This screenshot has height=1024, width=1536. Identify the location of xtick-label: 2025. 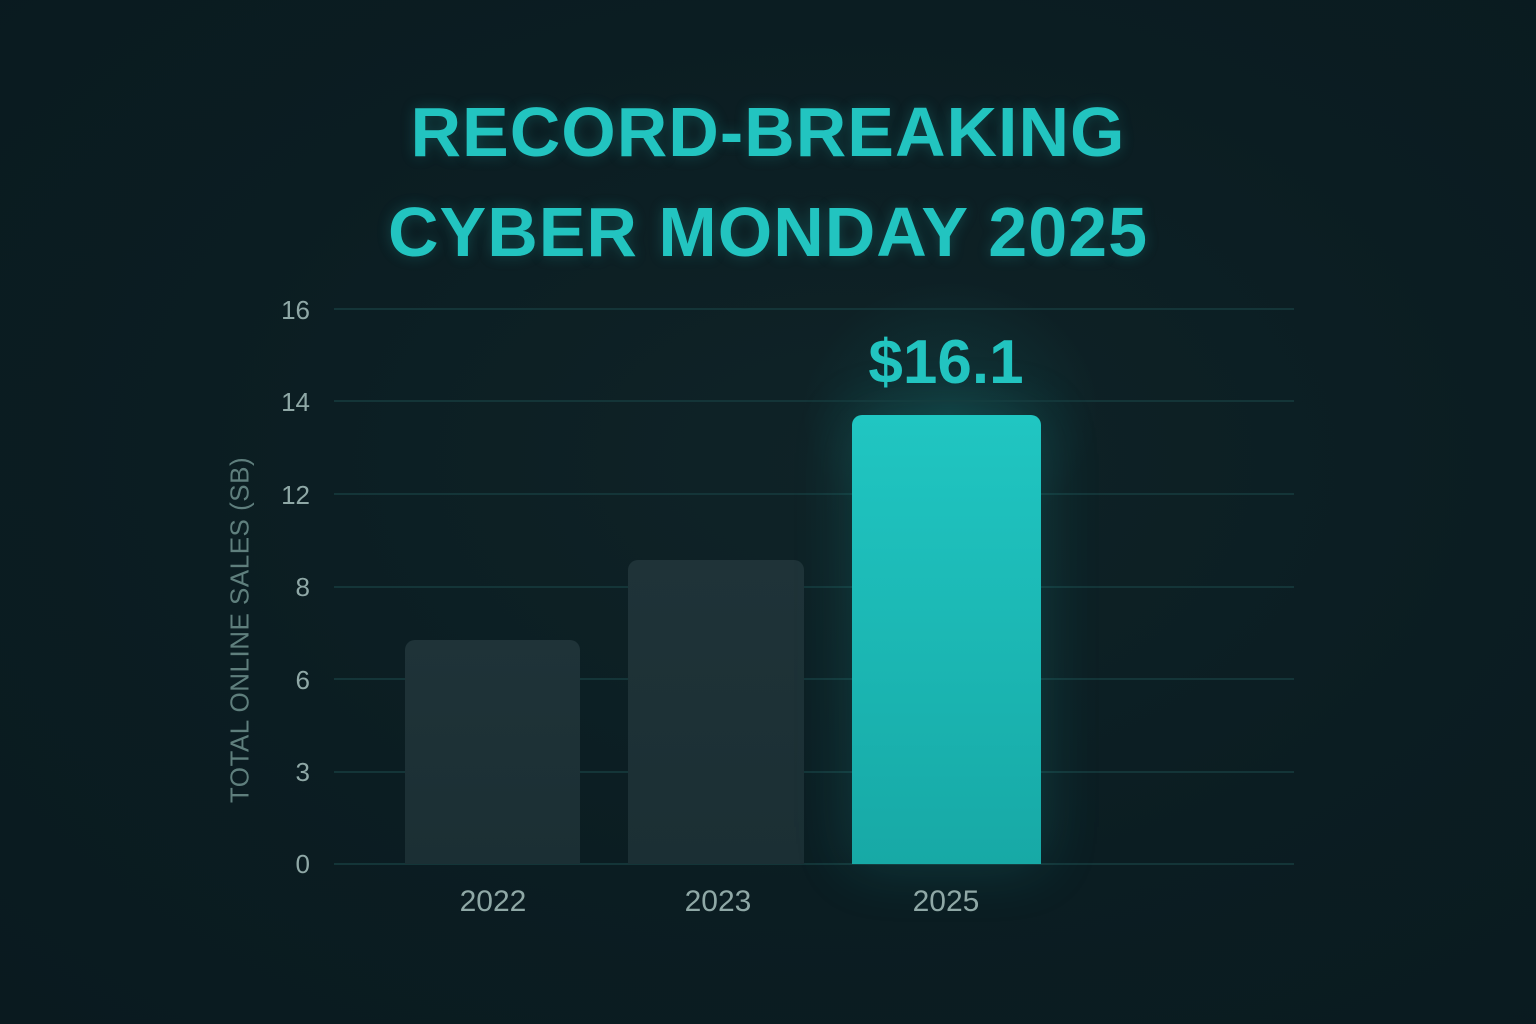
(946, 901).